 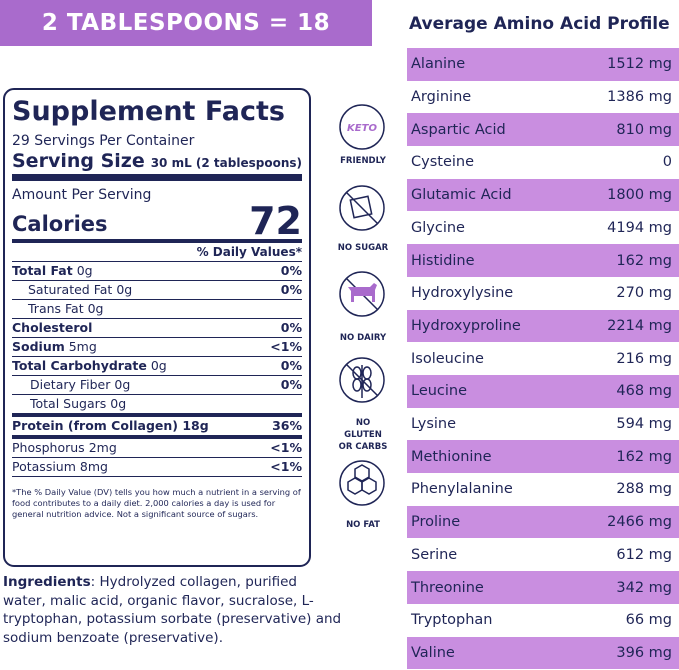 I want to click on amino-row: Aspartic Acid 810 mg, so click(x=543, y=130).